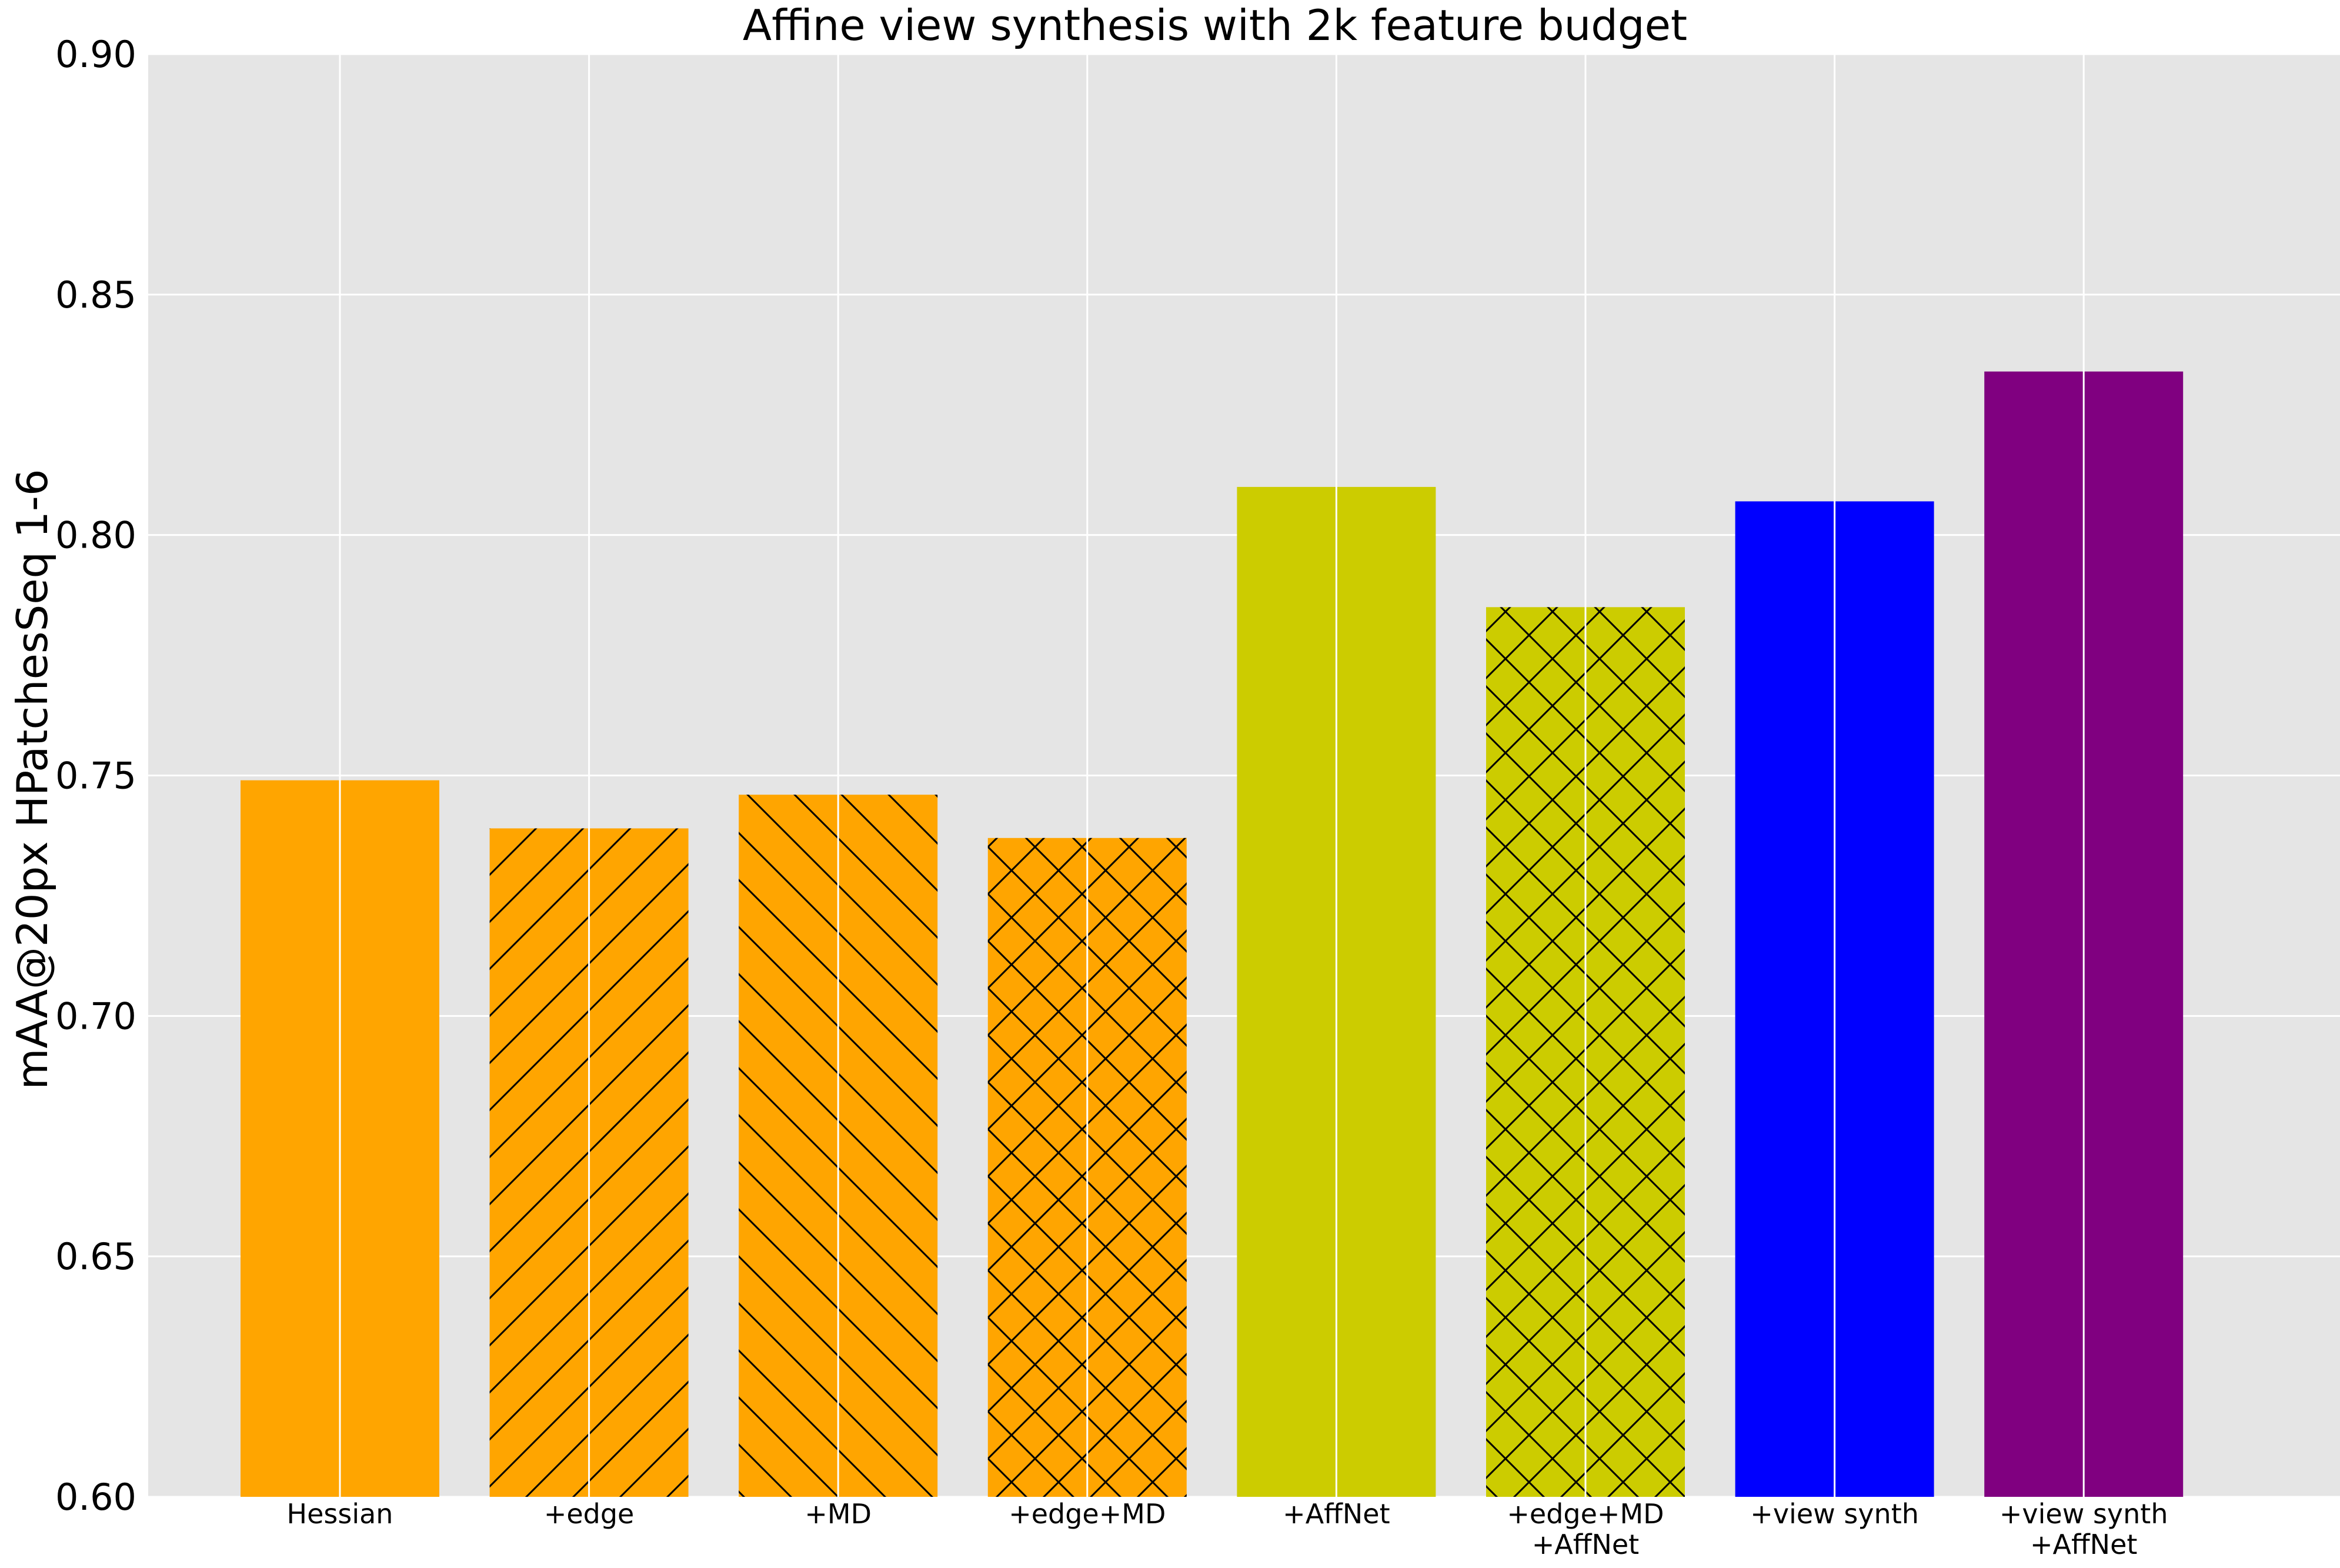 Image resolution: width=2340 pixels, height=1568 pixels. Describe the element at coordinates (1834, 1514) in the screenshot. I see `x-tick-label: +view synth` at that location.